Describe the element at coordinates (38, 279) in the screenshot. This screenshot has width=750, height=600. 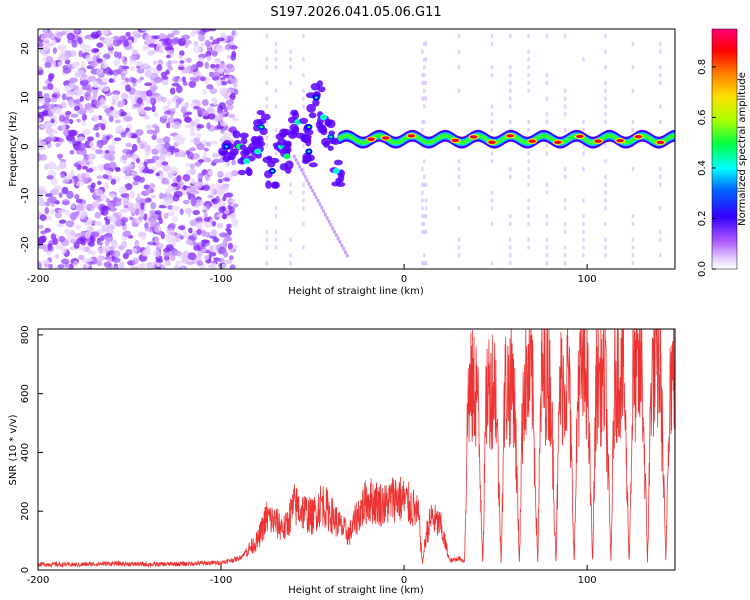
I see `spectrogram-x-tick-label: -200` at that location.